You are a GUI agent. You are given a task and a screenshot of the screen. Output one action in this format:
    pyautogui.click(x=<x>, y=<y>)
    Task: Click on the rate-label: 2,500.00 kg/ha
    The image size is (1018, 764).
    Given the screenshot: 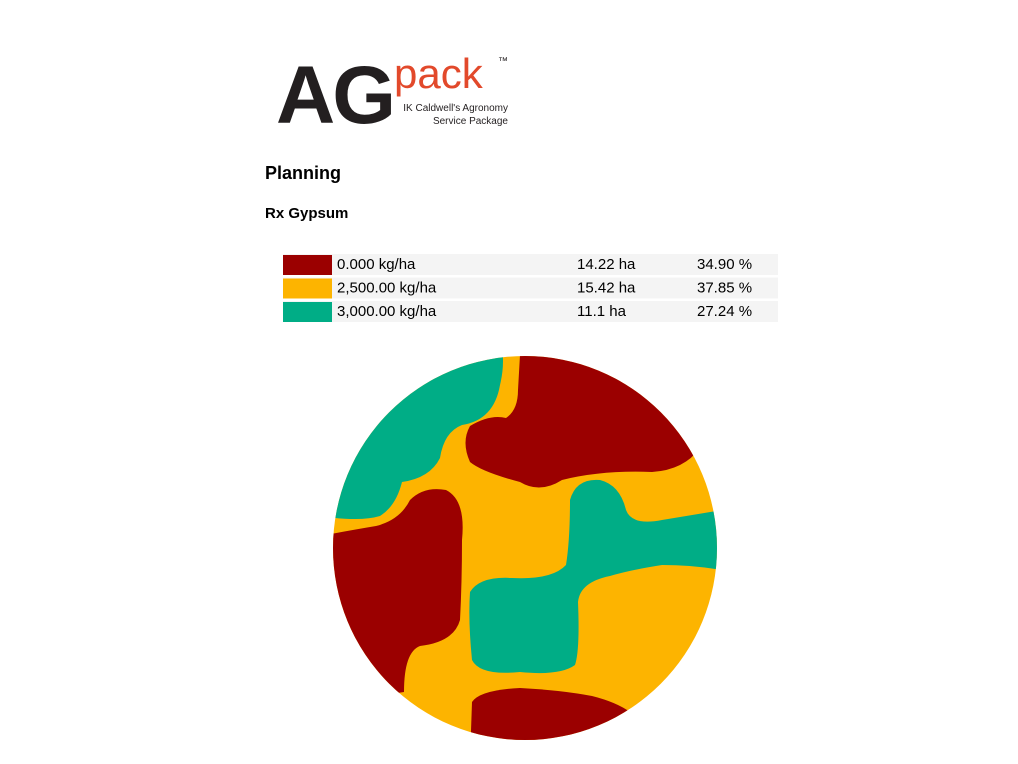 What is the action you would take?
    pyautogui.click(x=387, y=287)
    